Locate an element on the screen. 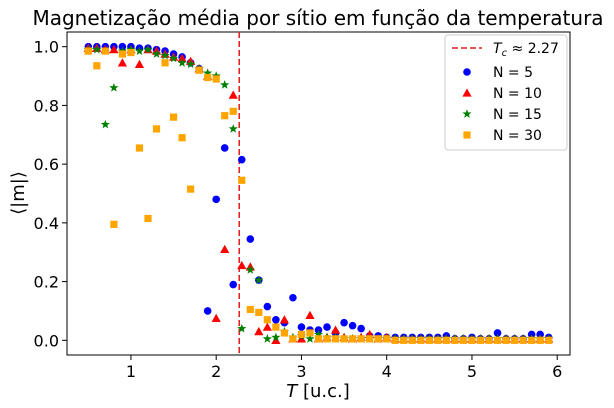  x-tick-label: 6 is located at coordinates (557, 371).